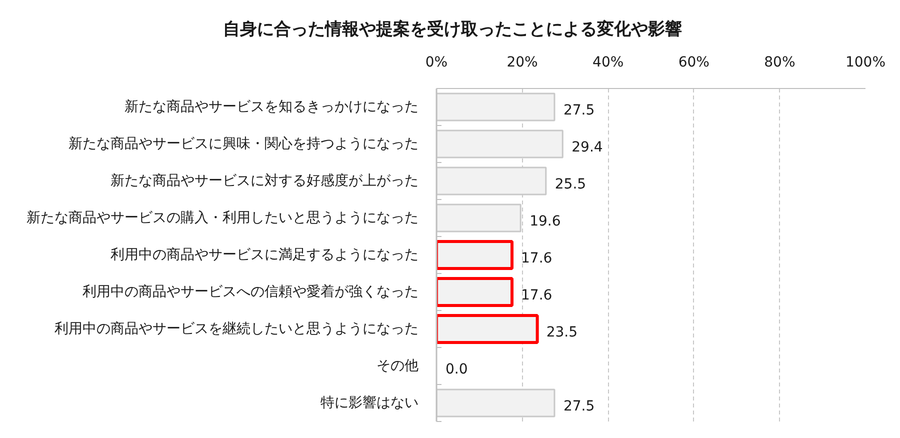 The height and width of the screenshot is (438, 900). What do you see at coordinates (545, 222) in the screenshot?
I see `data-label: 19.6` at bounding box center [545, 222].